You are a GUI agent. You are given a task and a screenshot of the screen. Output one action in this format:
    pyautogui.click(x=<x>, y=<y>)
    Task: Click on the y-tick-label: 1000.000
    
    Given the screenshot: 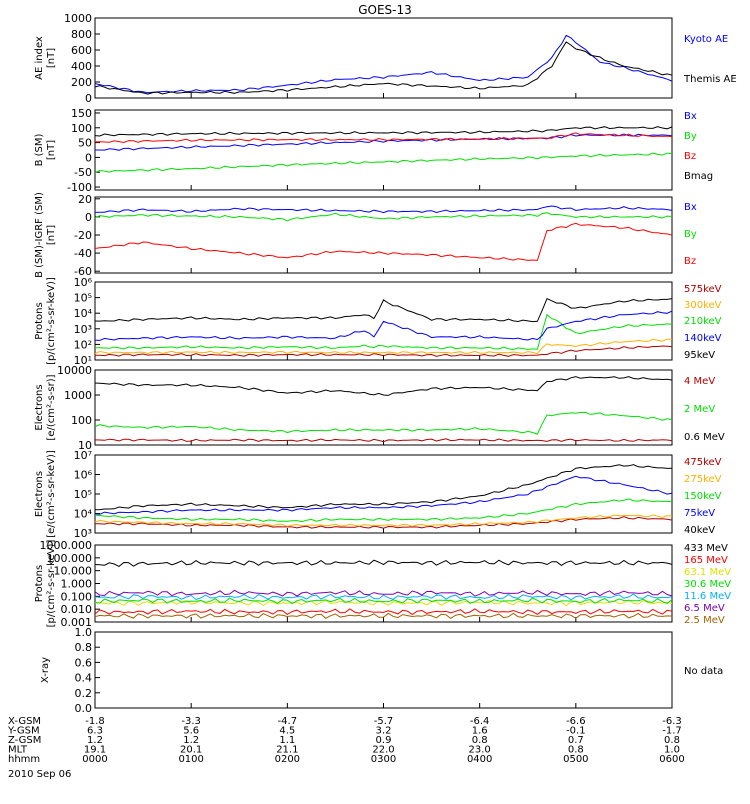 What is the action you would take?
    pyautogui.click(x=66, y=545)
    